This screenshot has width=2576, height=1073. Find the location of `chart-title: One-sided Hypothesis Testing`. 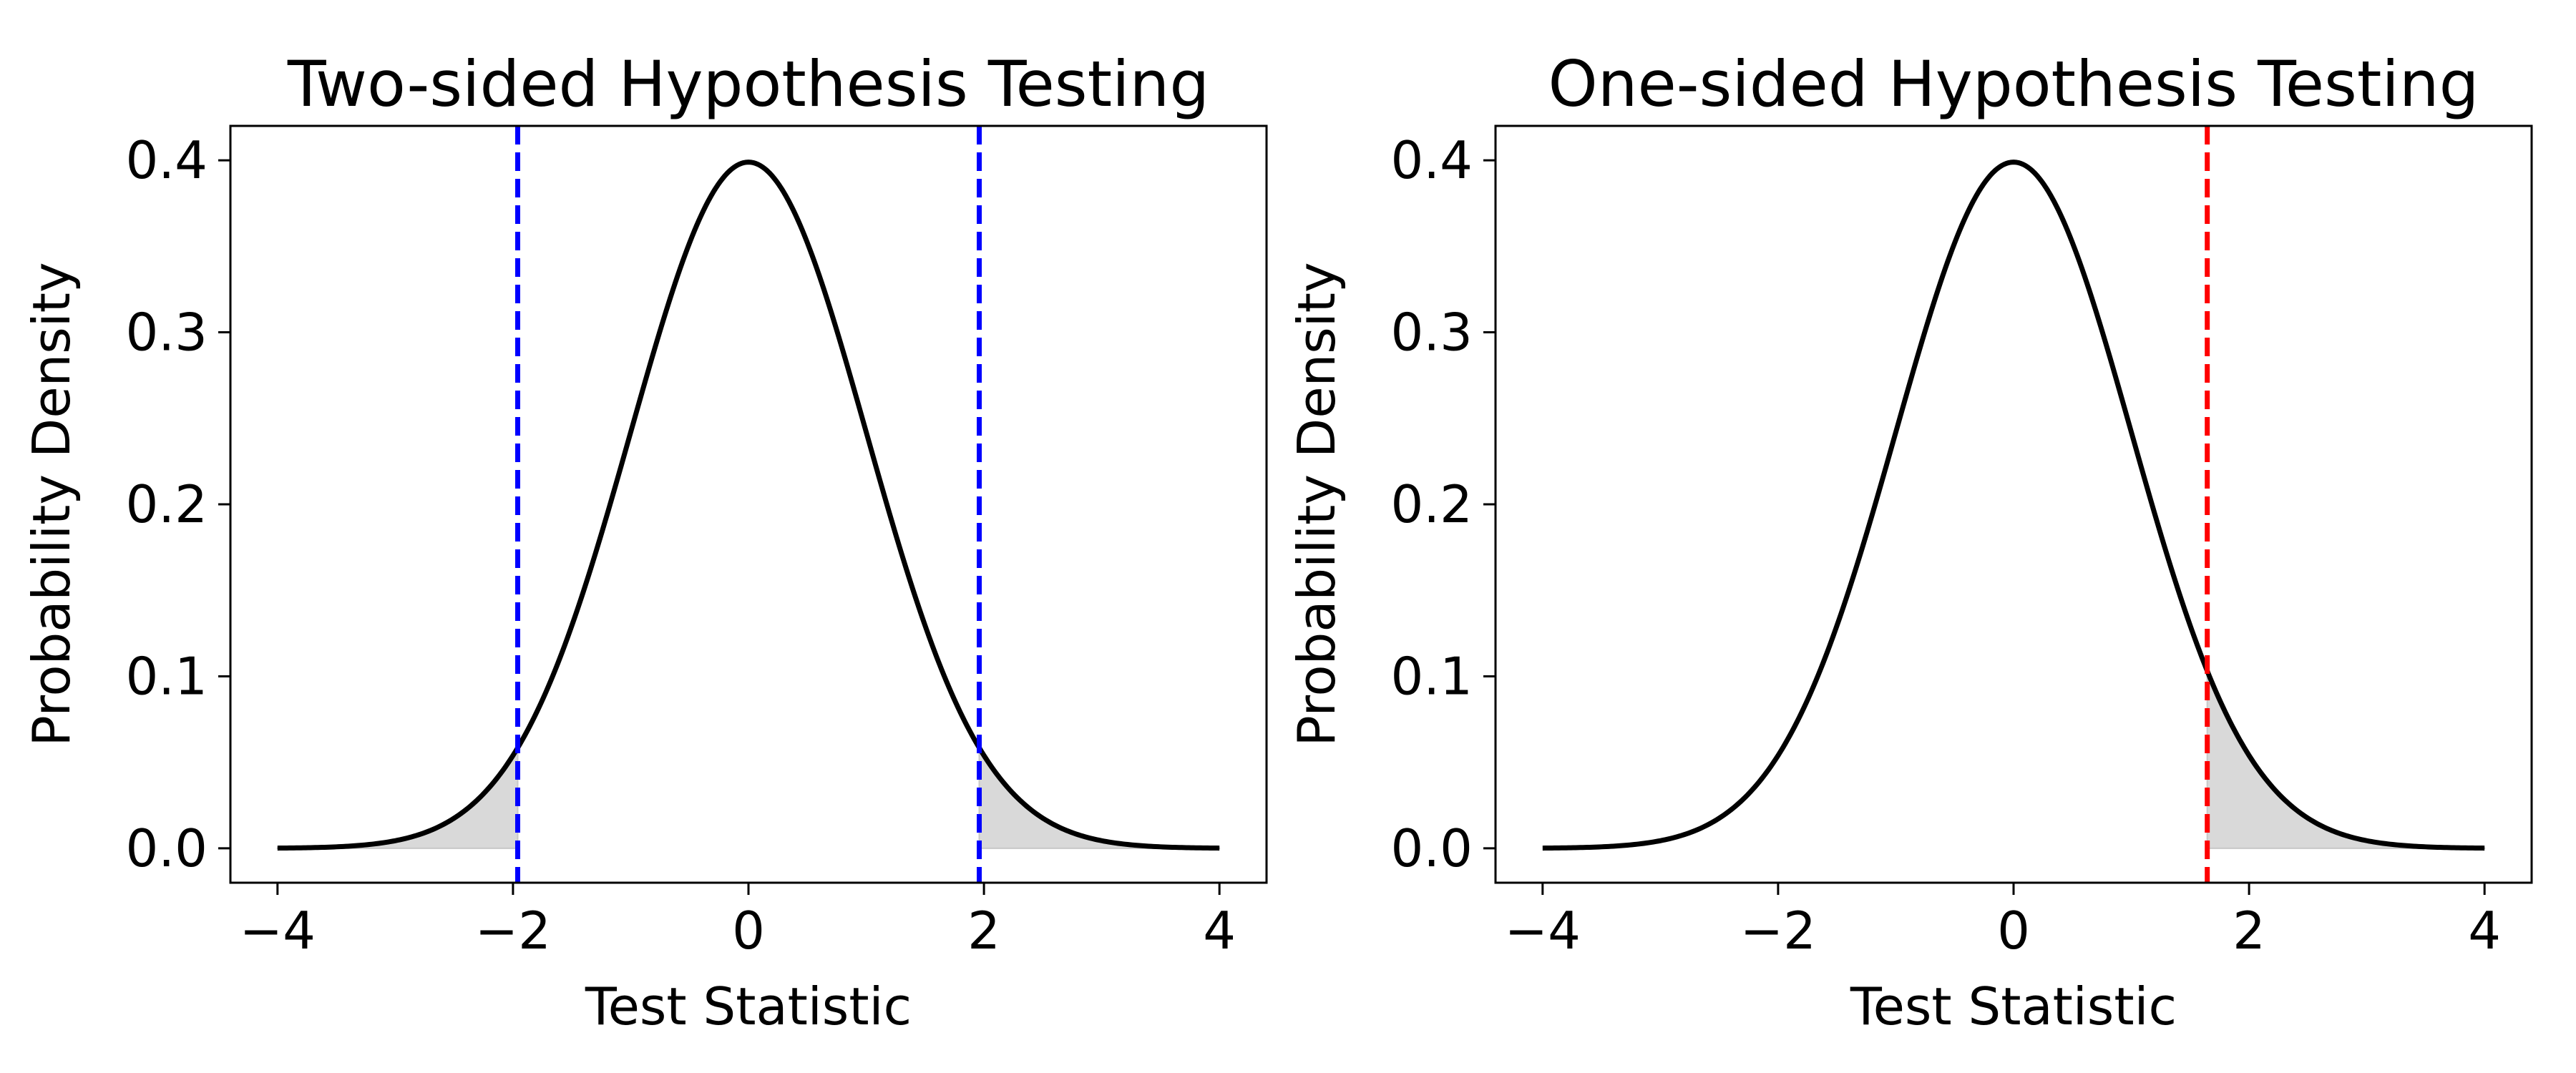

chart-title: One-sided Hypothesis Testing is located at coordinates (2013, 84).